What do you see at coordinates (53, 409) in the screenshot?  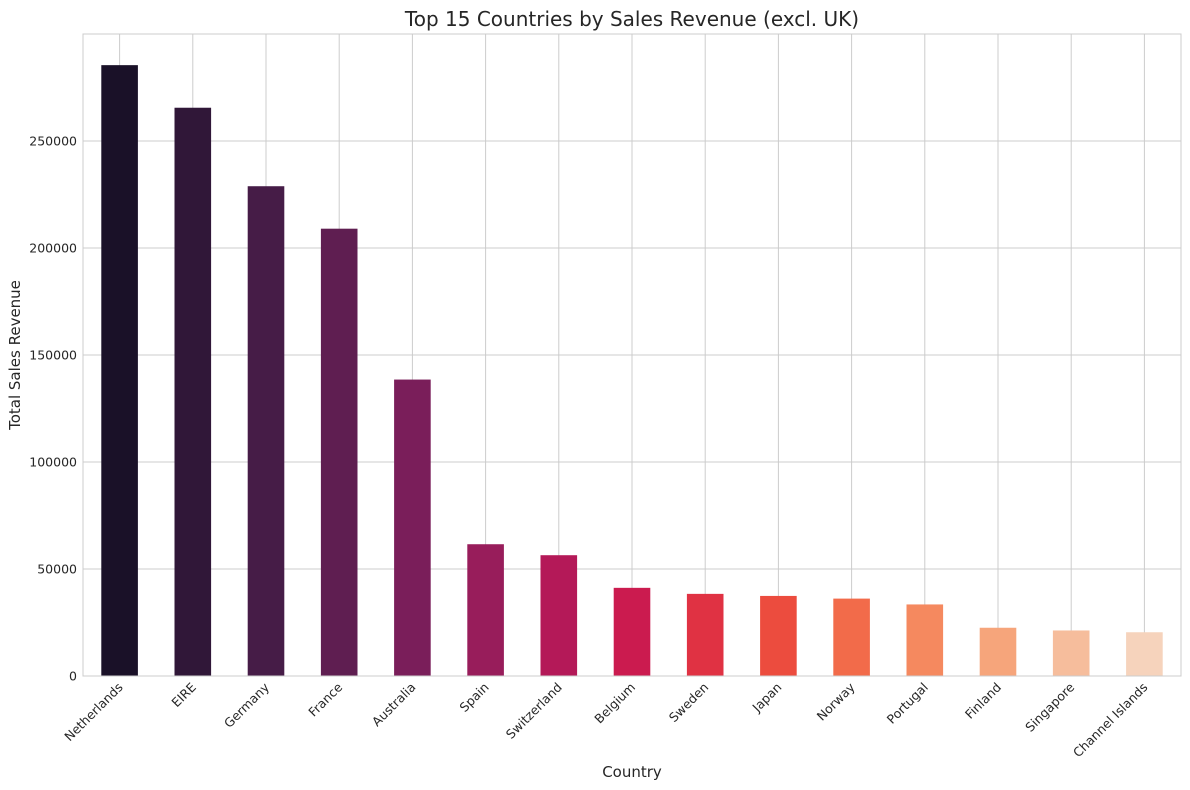 I see `y-tick-labels: 0 50000 100000 150000 200000 250000` at bounding box center [53, 409].